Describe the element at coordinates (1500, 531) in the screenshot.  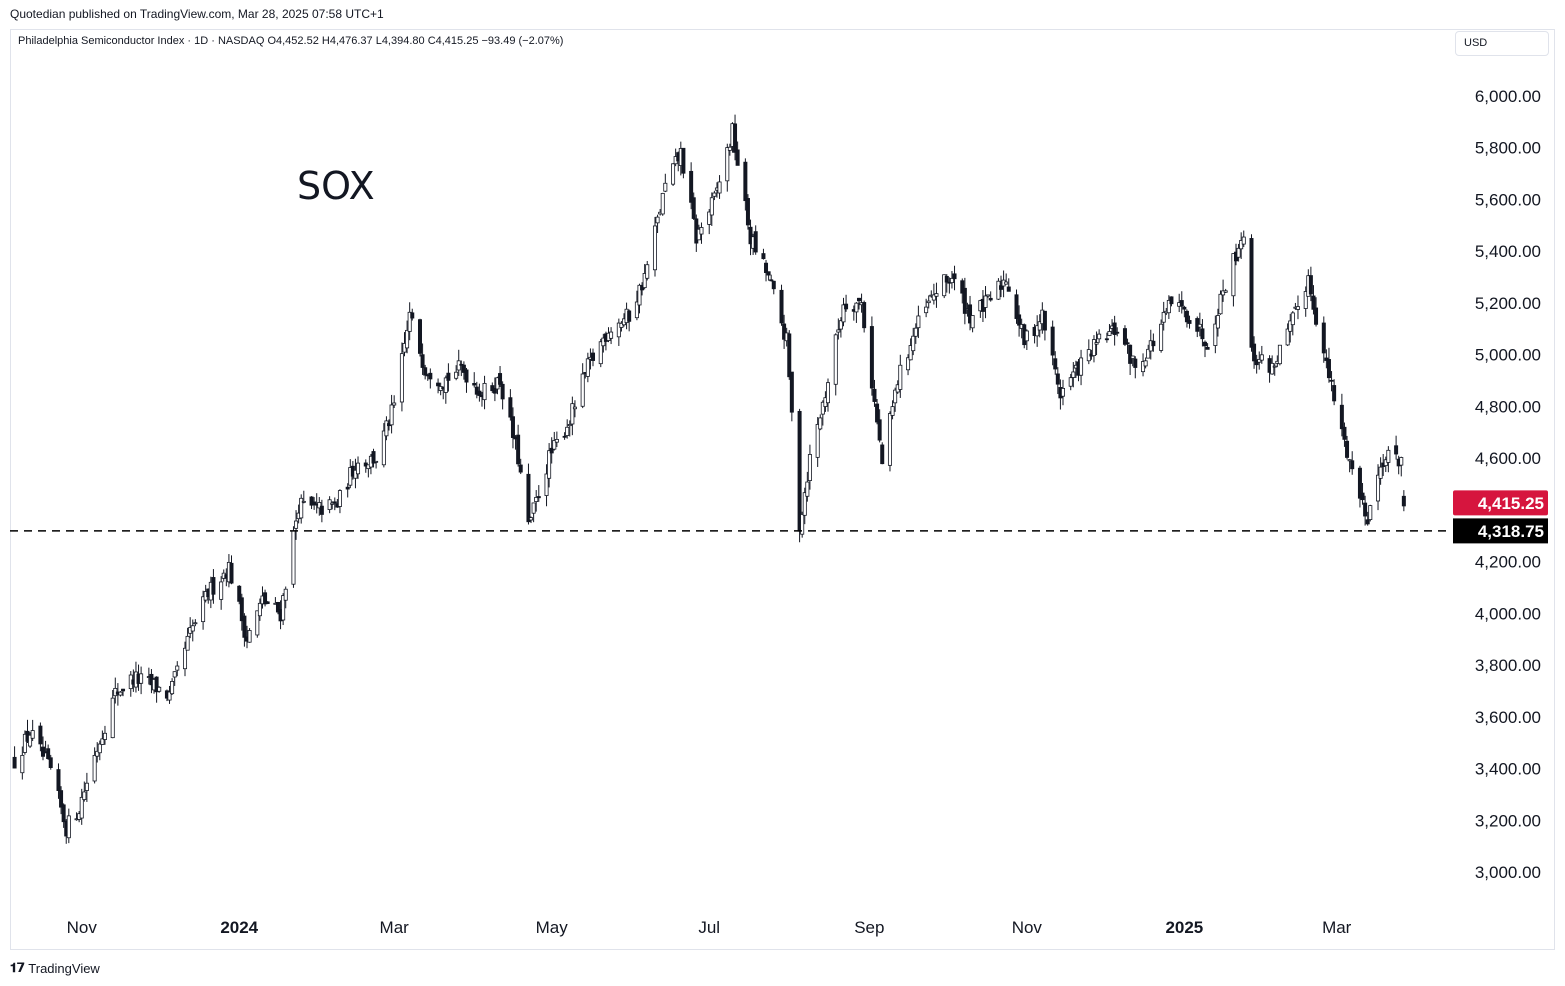
I see `support-price-label: 4,318.75` at that location.